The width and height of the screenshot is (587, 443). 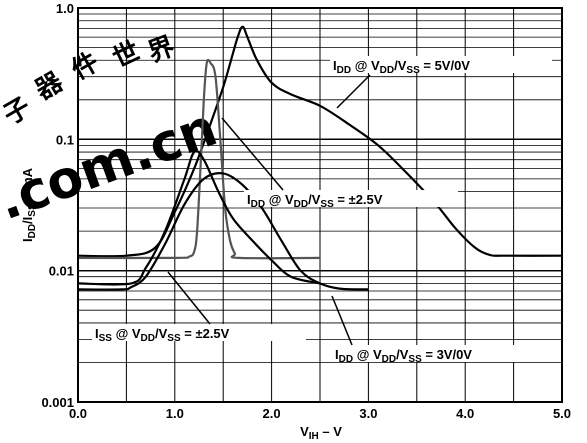 I want to click on y-tick-label: 0.01, so click(x=61, y=271).